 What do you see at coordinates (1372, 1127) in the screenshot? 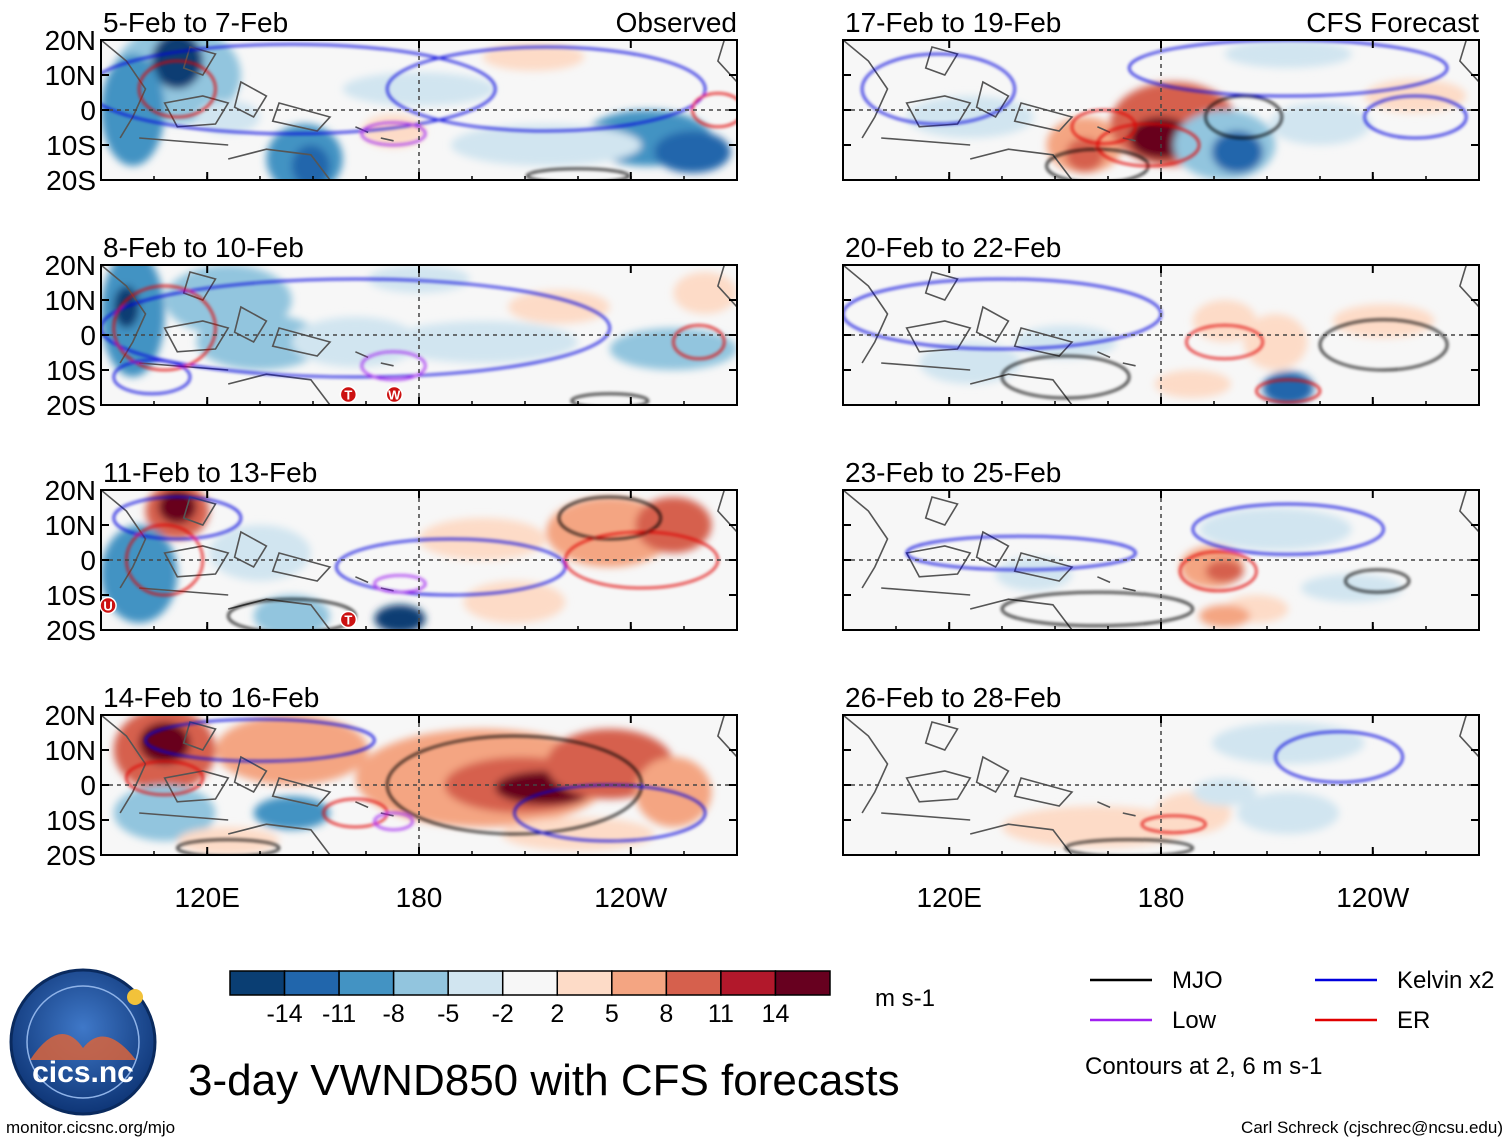
I see `credit-right: Carl Schreck (cjschrec@ncsu.edu)` at bounding box center [1372, 1127].